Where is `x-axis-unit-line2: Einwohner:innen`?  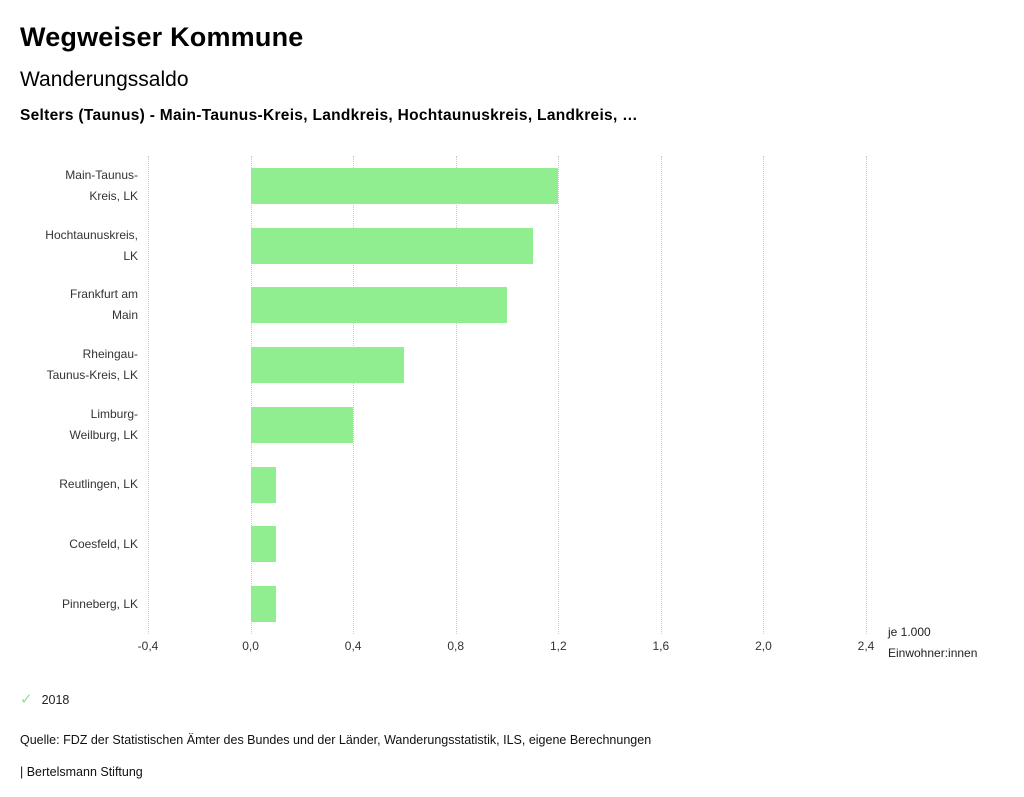 x-axis-unit-line2: Einwohner:innen is located at coordinates (933, 653).